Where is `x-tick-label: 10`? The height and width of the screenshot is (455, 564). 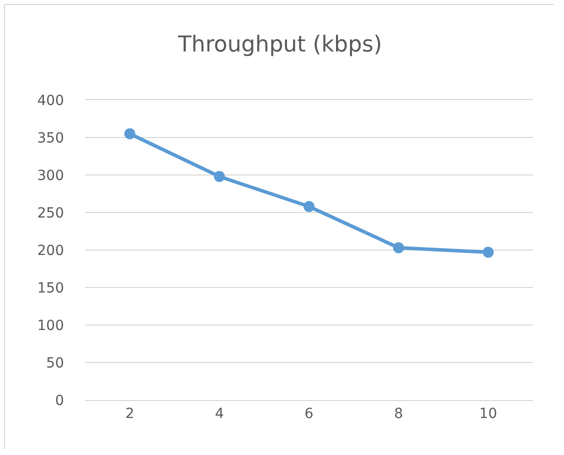
x-tick-label: 10 is located at coordinates (488, 414).